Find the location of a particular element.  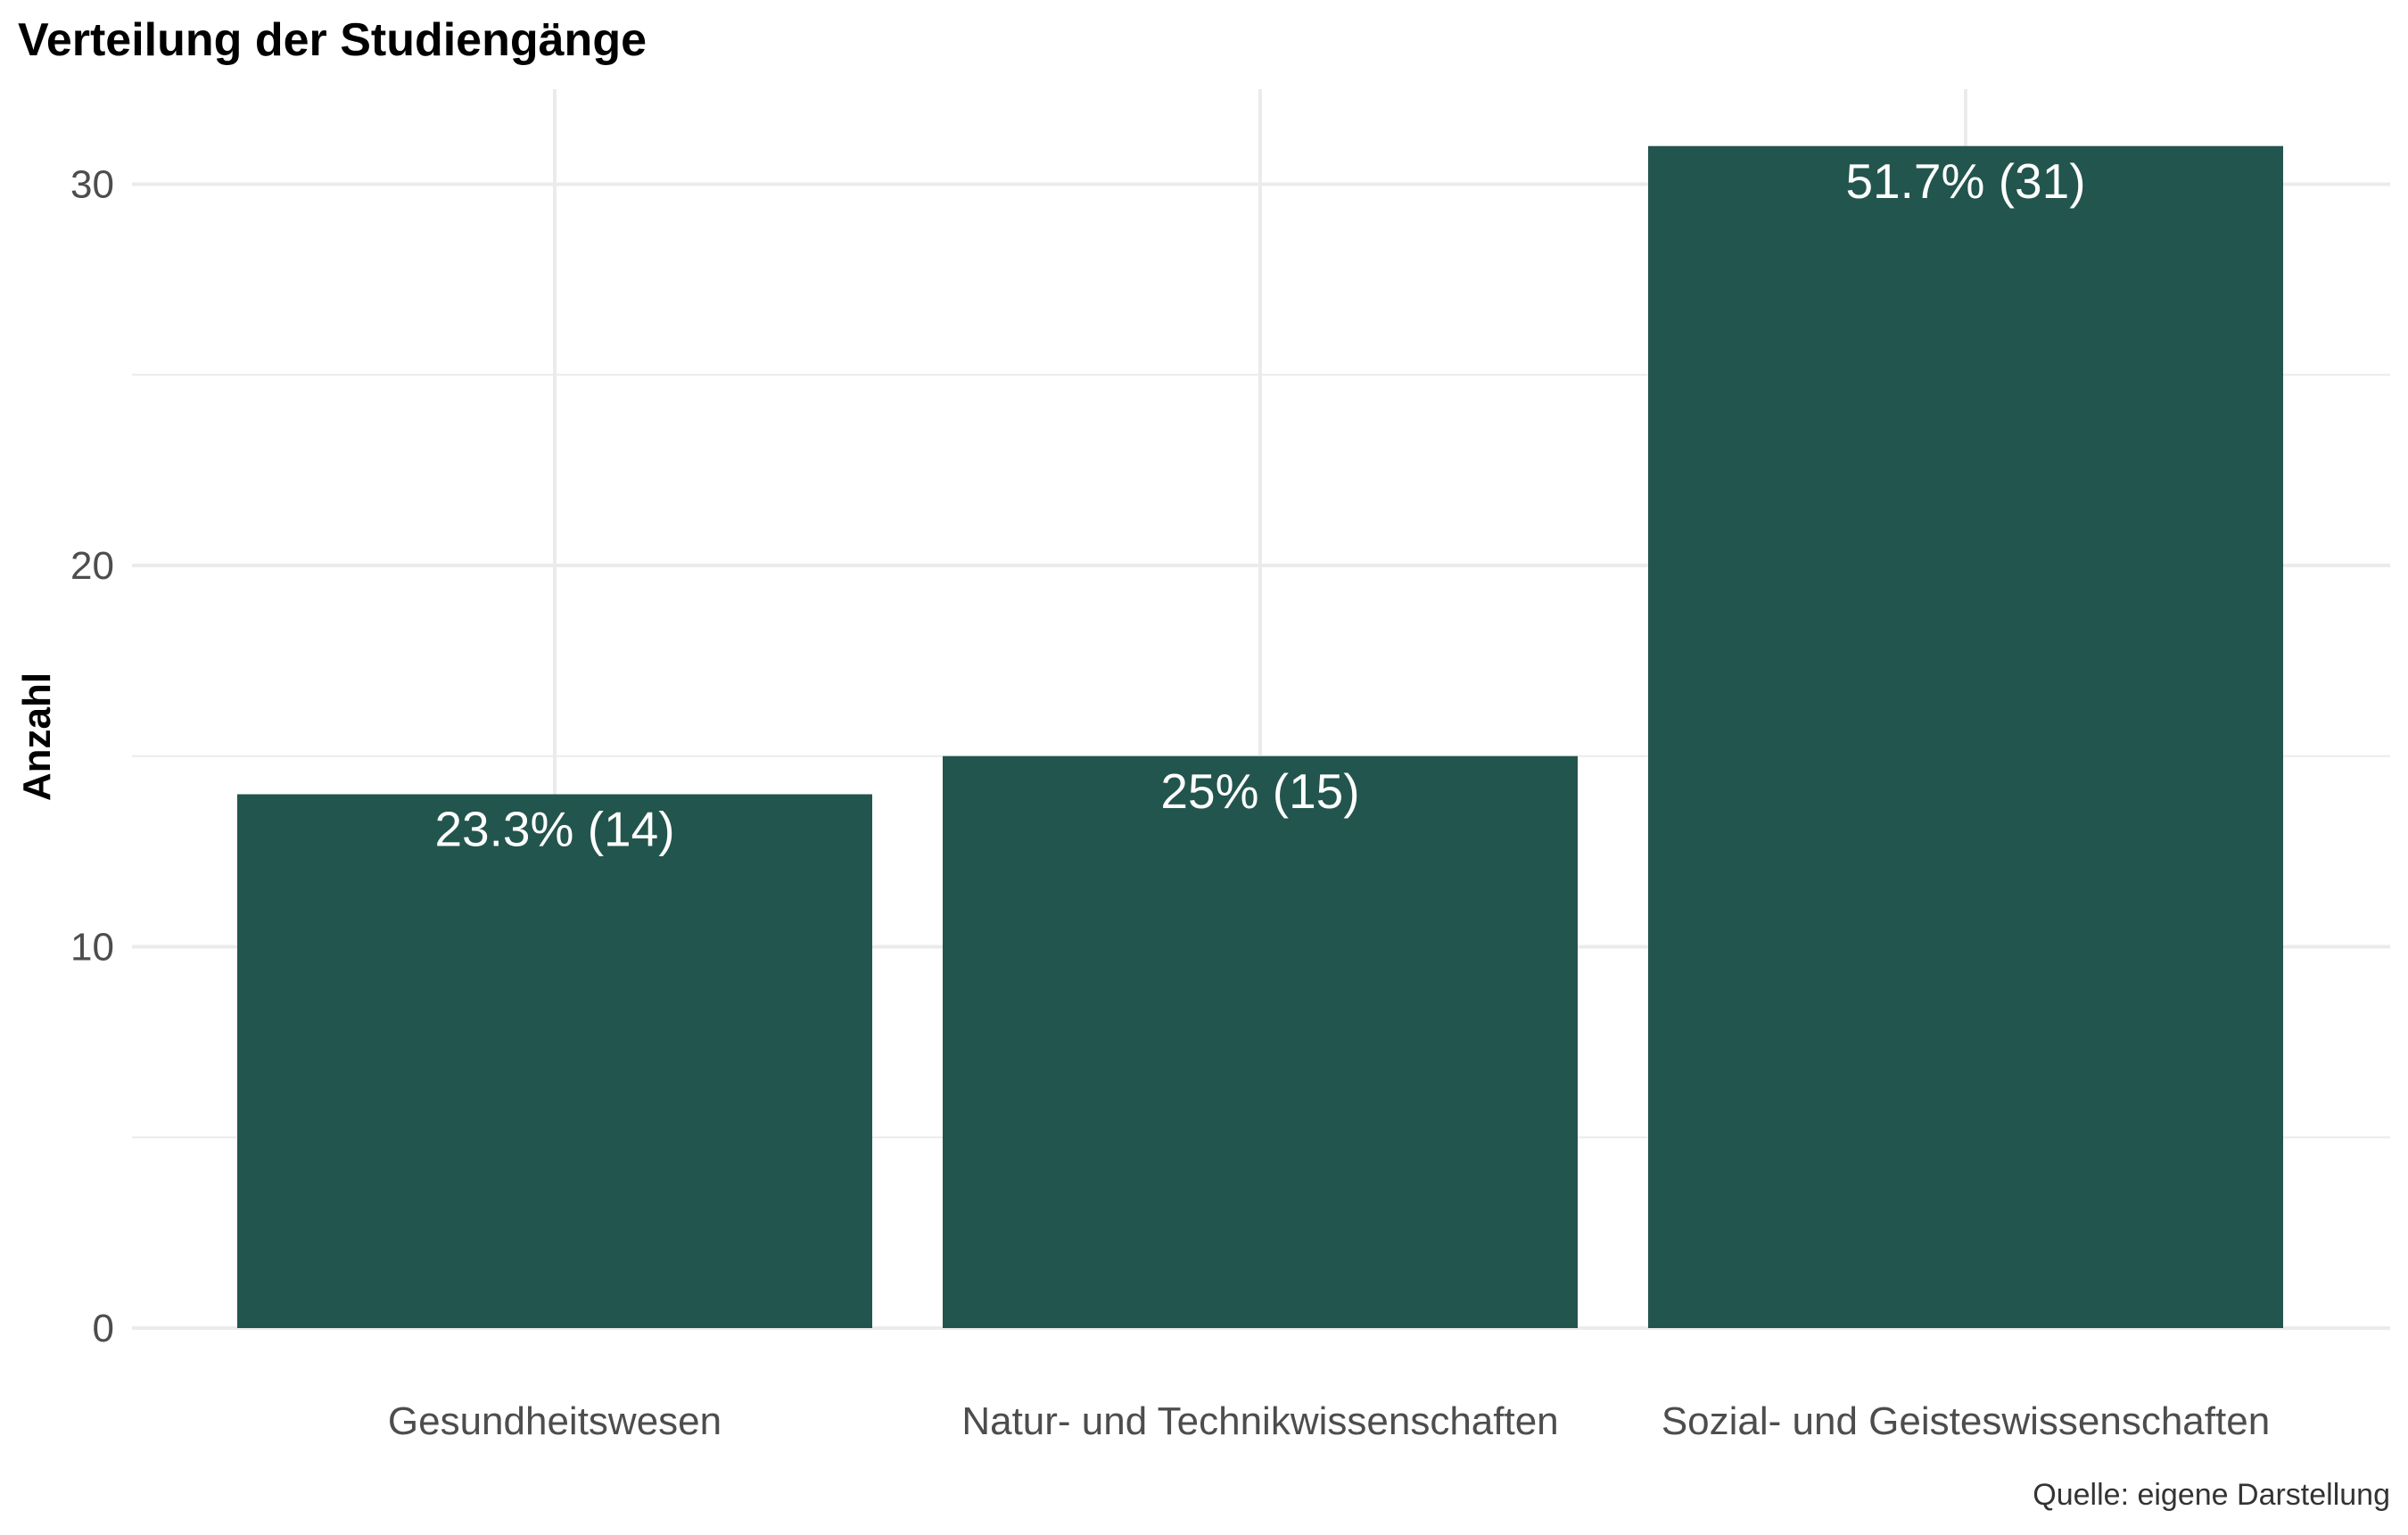

y-tick-label: 30 is located at coordinates (92, 185).